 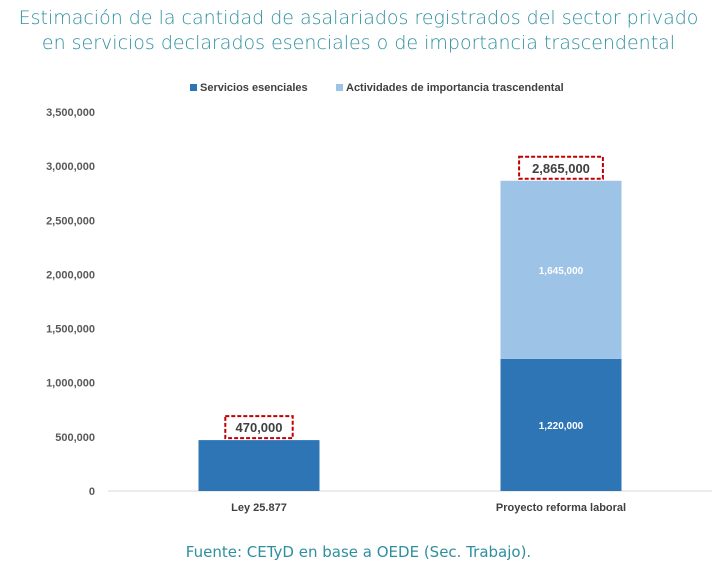 What do you see at coordinates (254, 88) in the screenshot?
I see `legend-label: Servicios esenciales` at bounding box center [254, 88].